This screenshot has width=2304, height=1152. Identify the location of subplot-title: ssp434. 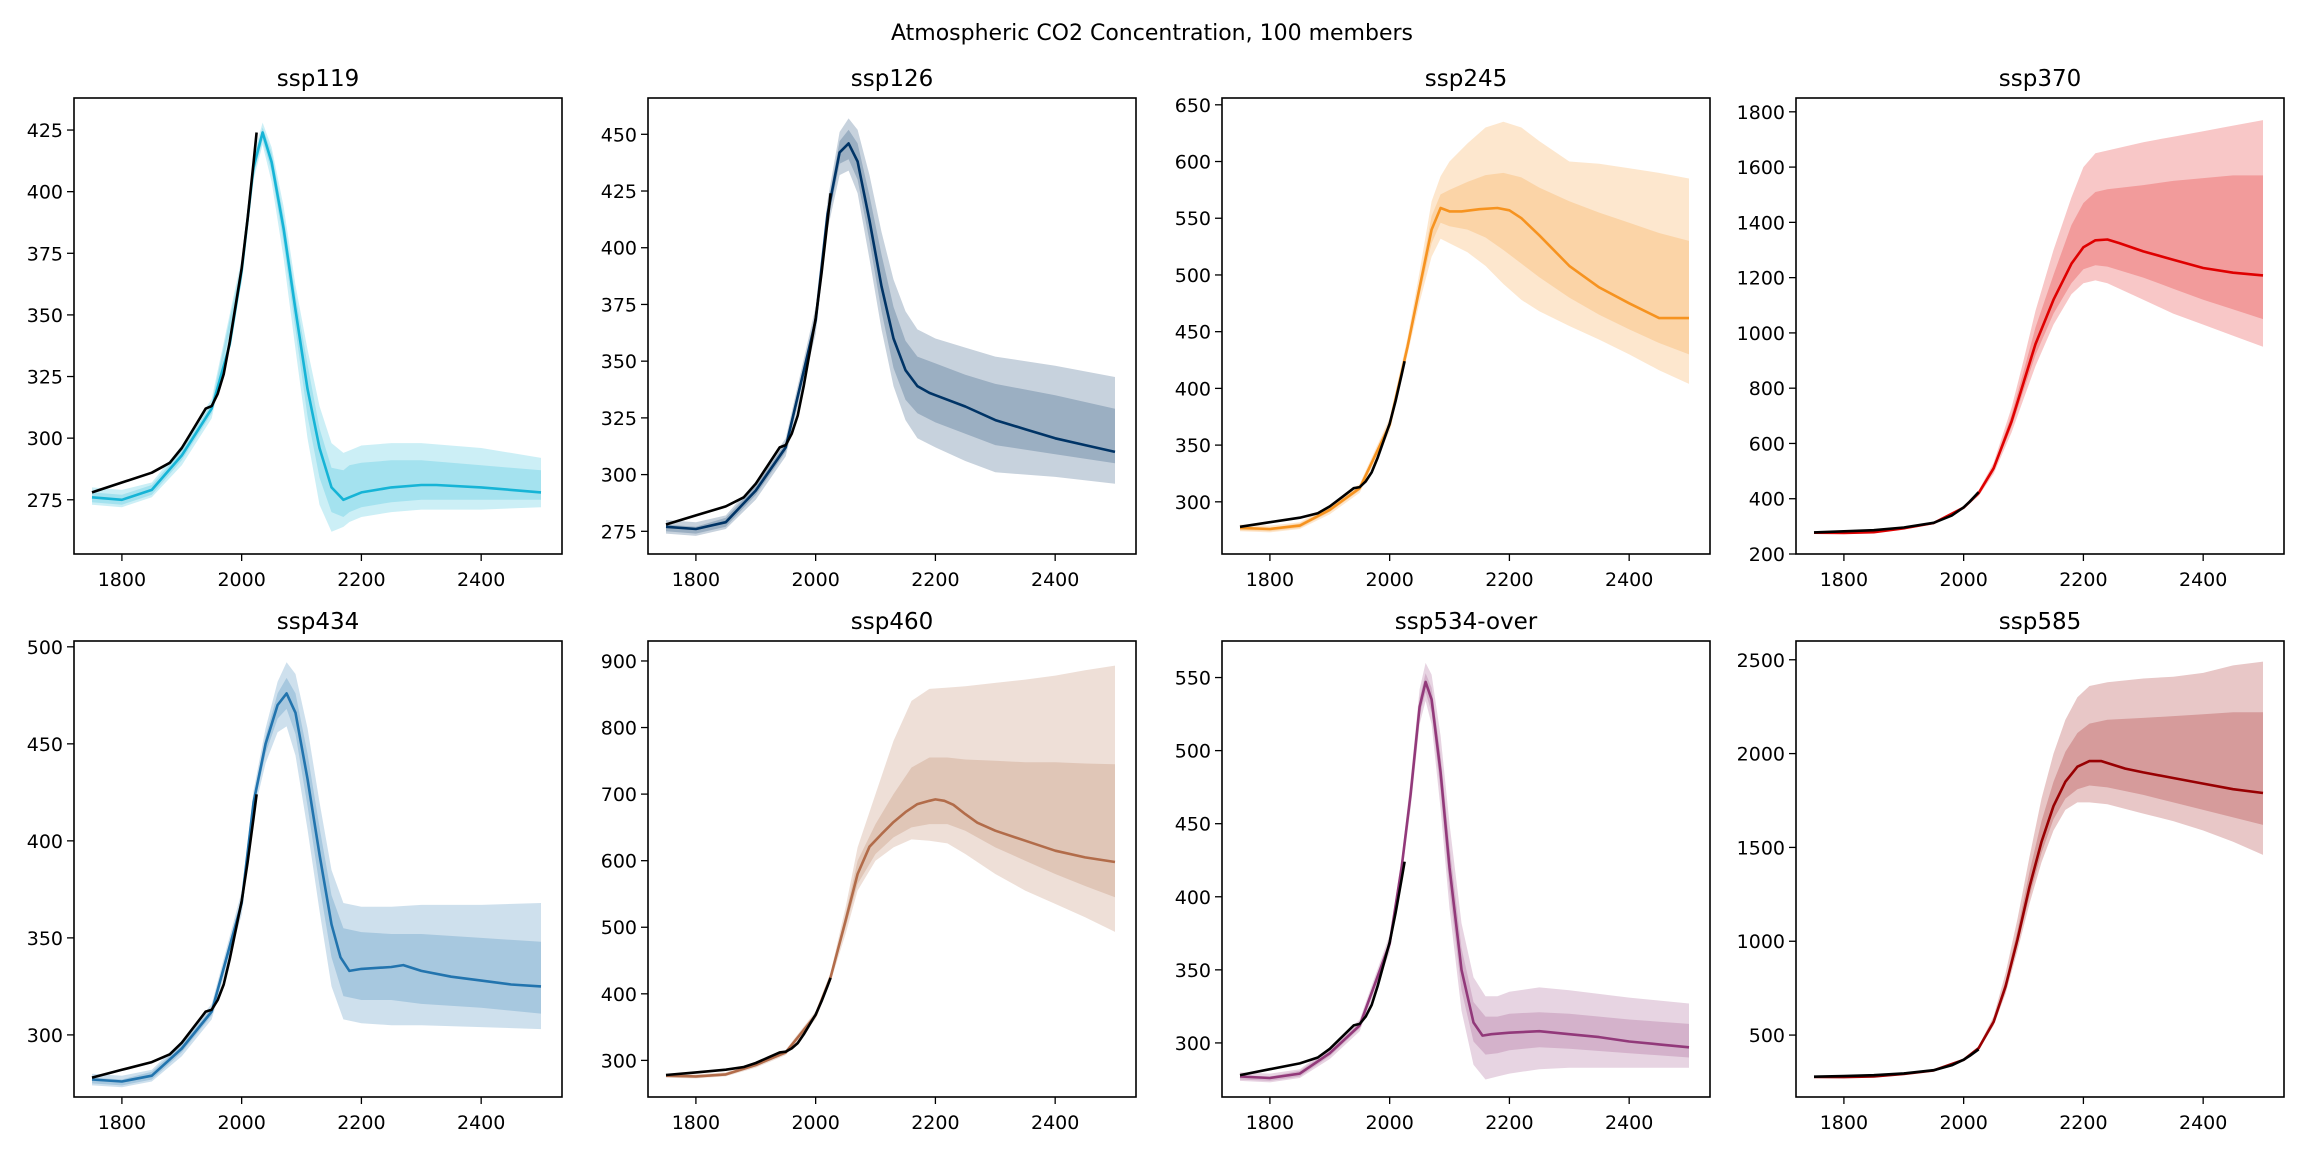
(318, 622).